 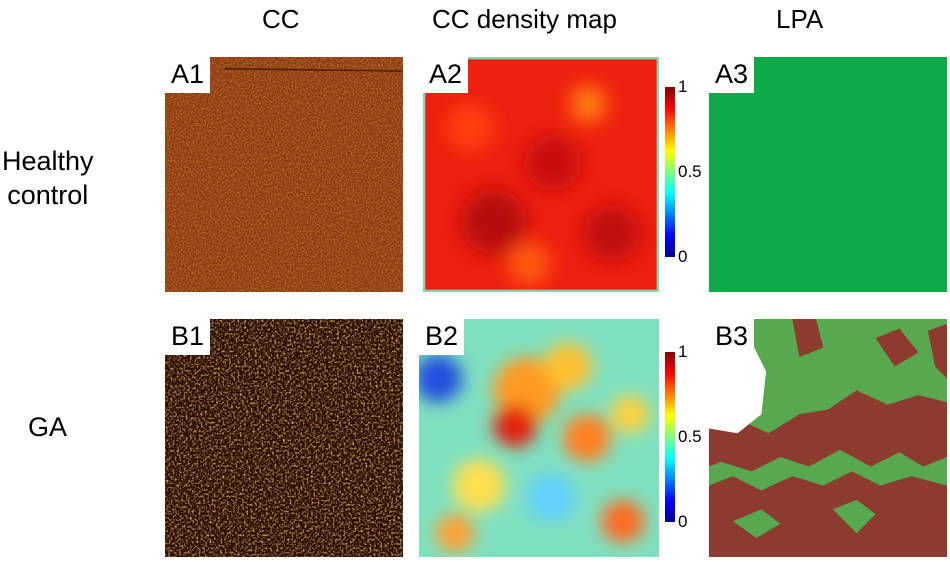 What do you see at coordinates (188, 75) in the screenshot?
I see `panel-label-a1: A1` at bounding box center [188, 75].